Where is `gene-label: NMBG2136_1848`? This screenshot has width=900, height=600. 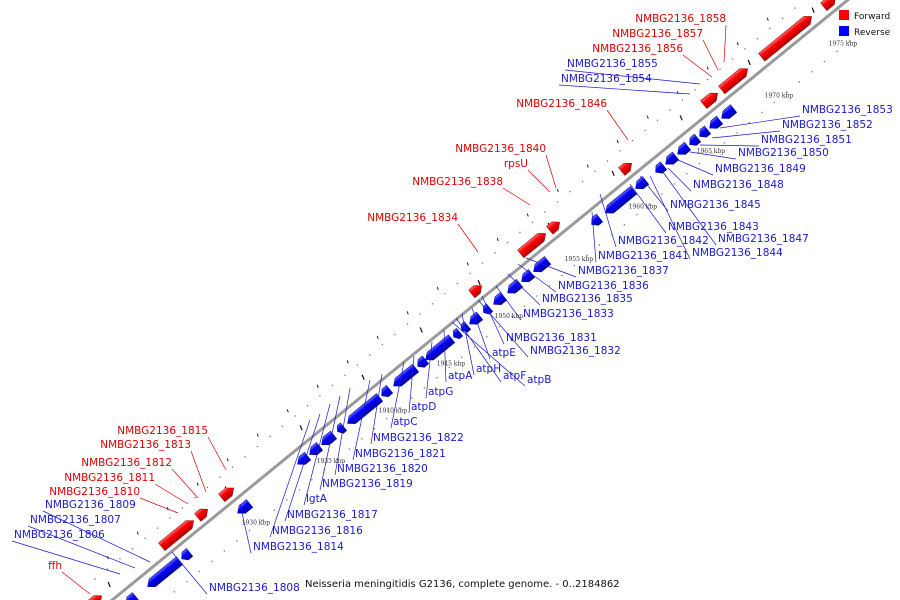
gene-label: NMBG2136_1848 is located at coordinates (738, 185).